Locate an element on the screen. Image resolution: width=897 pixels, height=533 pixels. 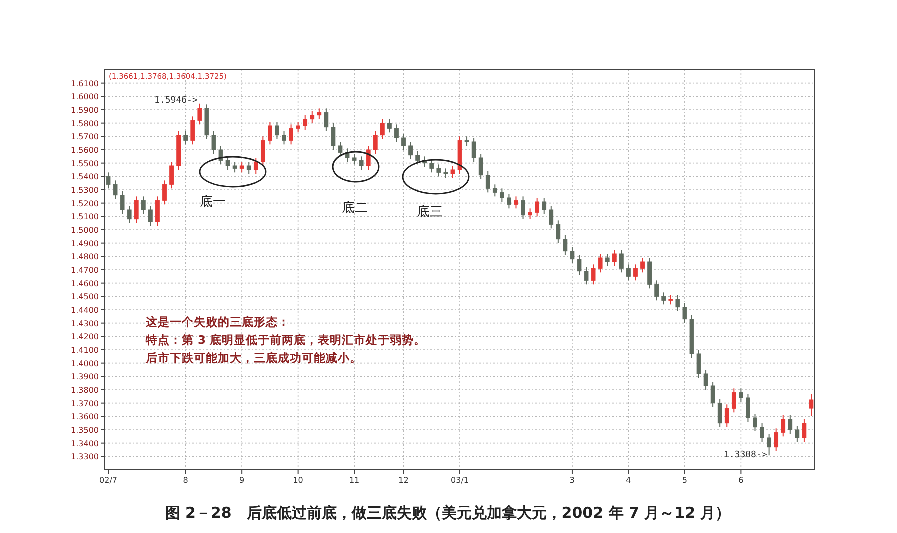
x-tick-label: 11 is located at coordinates (354, 480).